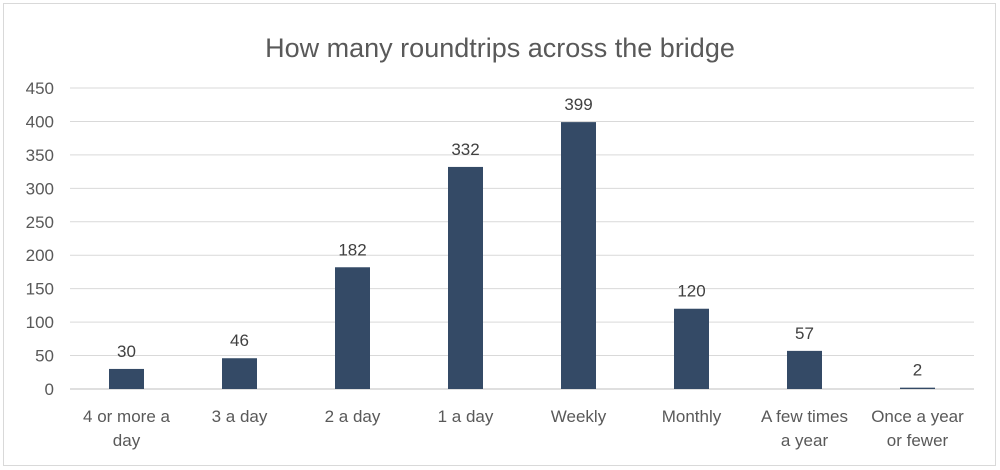 The height and width of the screenshot is (470, 1000). I want to click on chart-title: How many roundtrips across the bridge, so click(500, 48).